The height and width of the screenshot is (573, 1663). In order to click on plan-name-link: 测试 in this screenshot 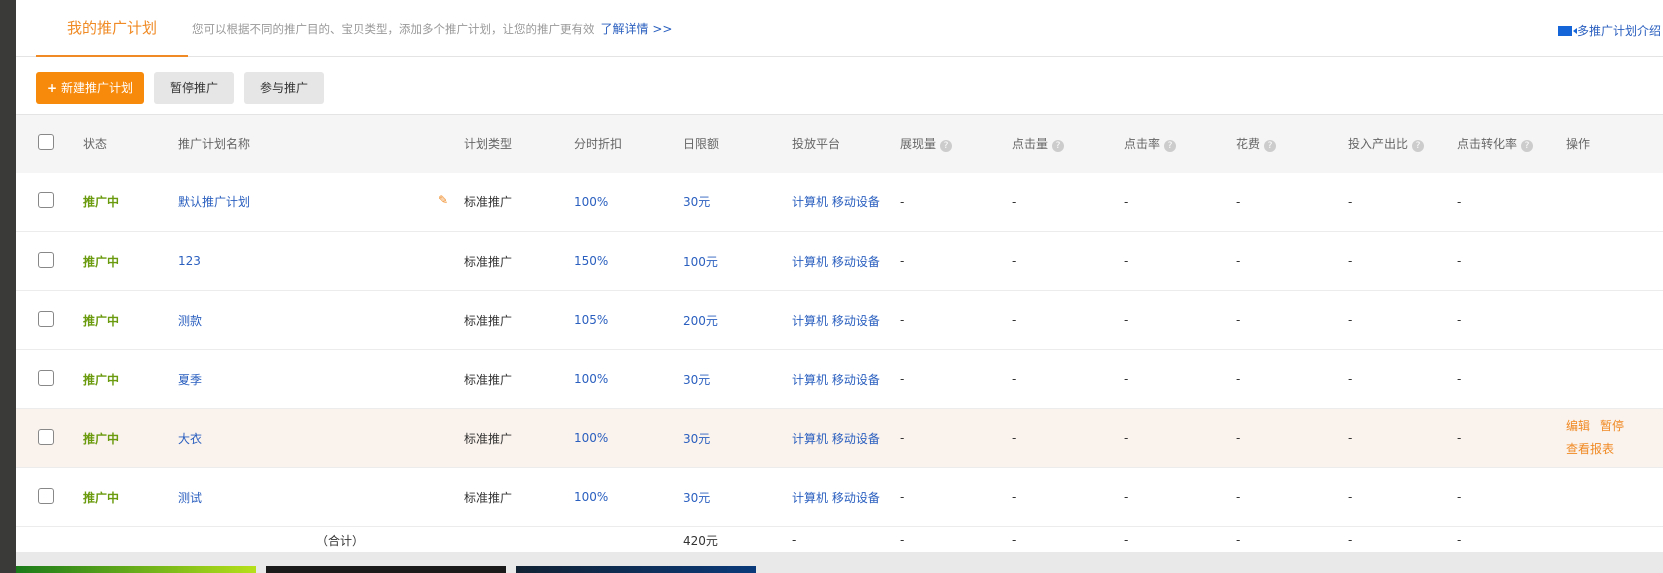, I will do `click(190, 497)`.